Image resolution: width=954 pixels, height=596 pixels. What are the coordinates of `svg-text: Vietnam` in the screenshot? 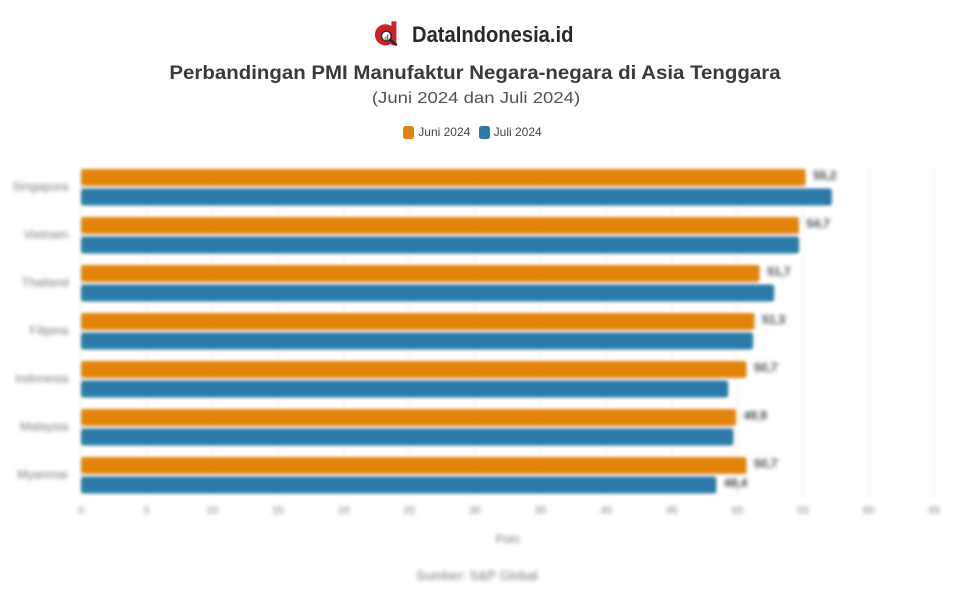 It's located at (46, 234).